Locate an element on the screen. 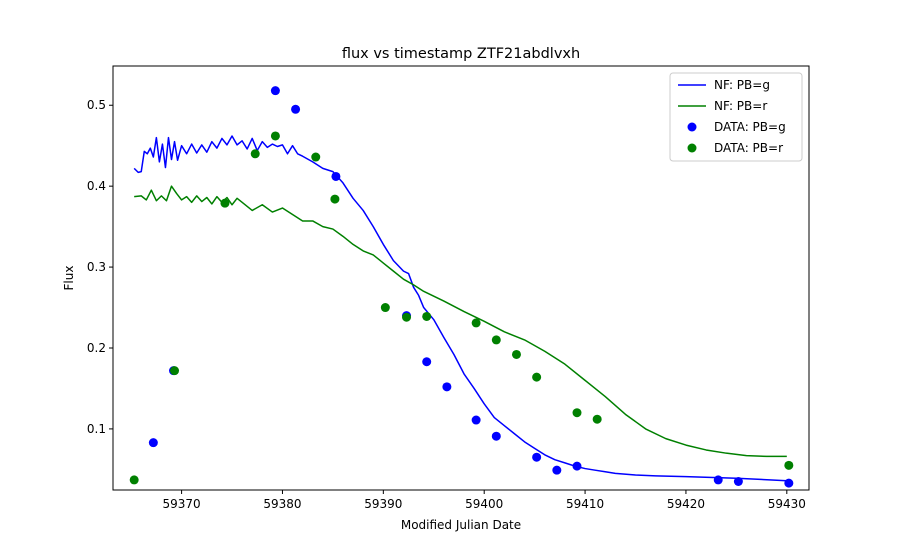  legend-label: DATA: PB=r is located at coordinates (748, 148).